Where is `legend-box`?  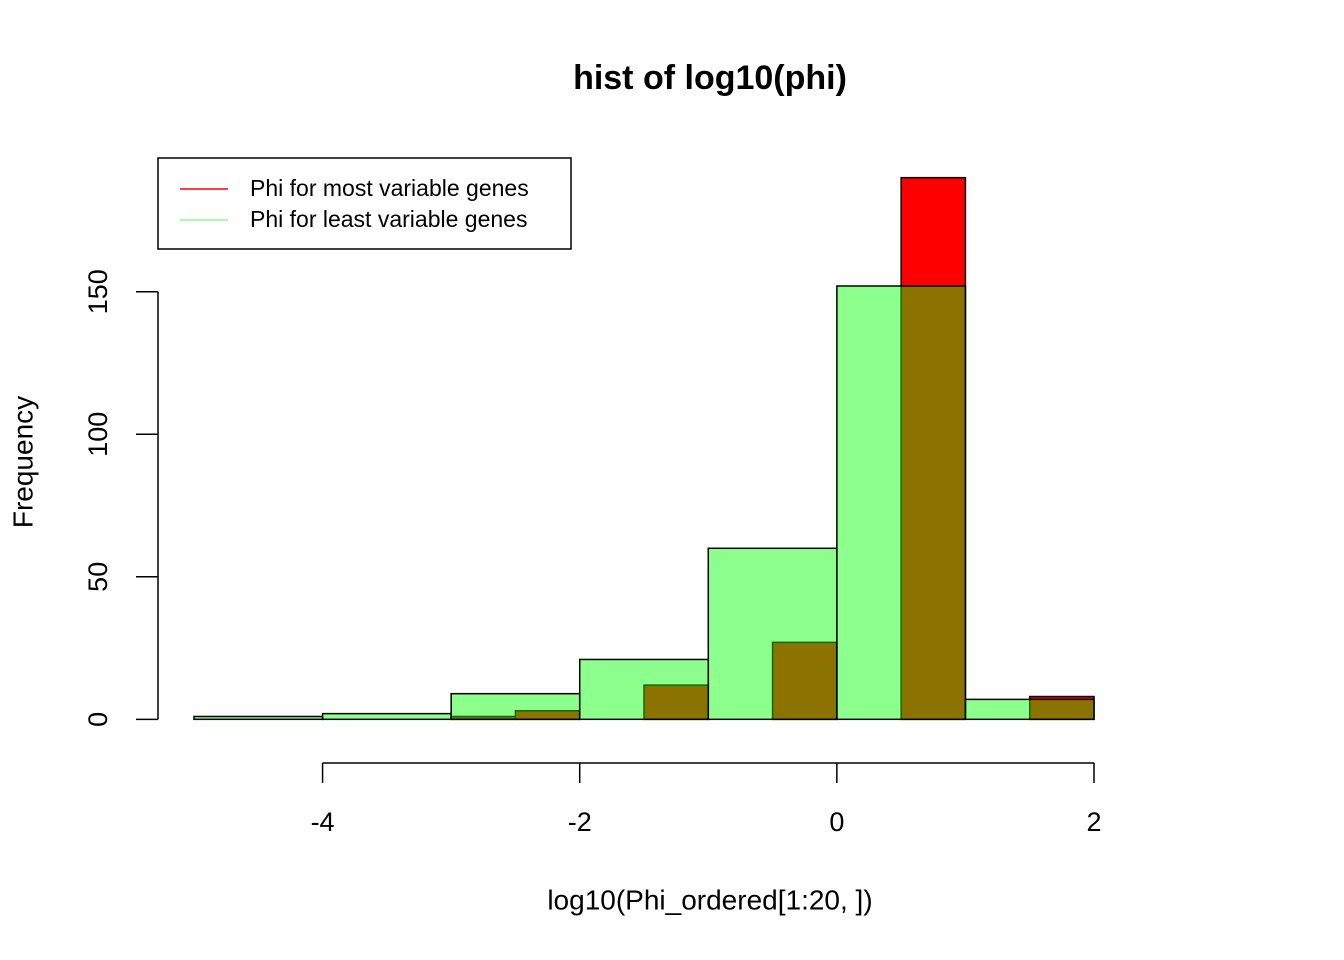 legend-box is located at coordinates (364, 203).